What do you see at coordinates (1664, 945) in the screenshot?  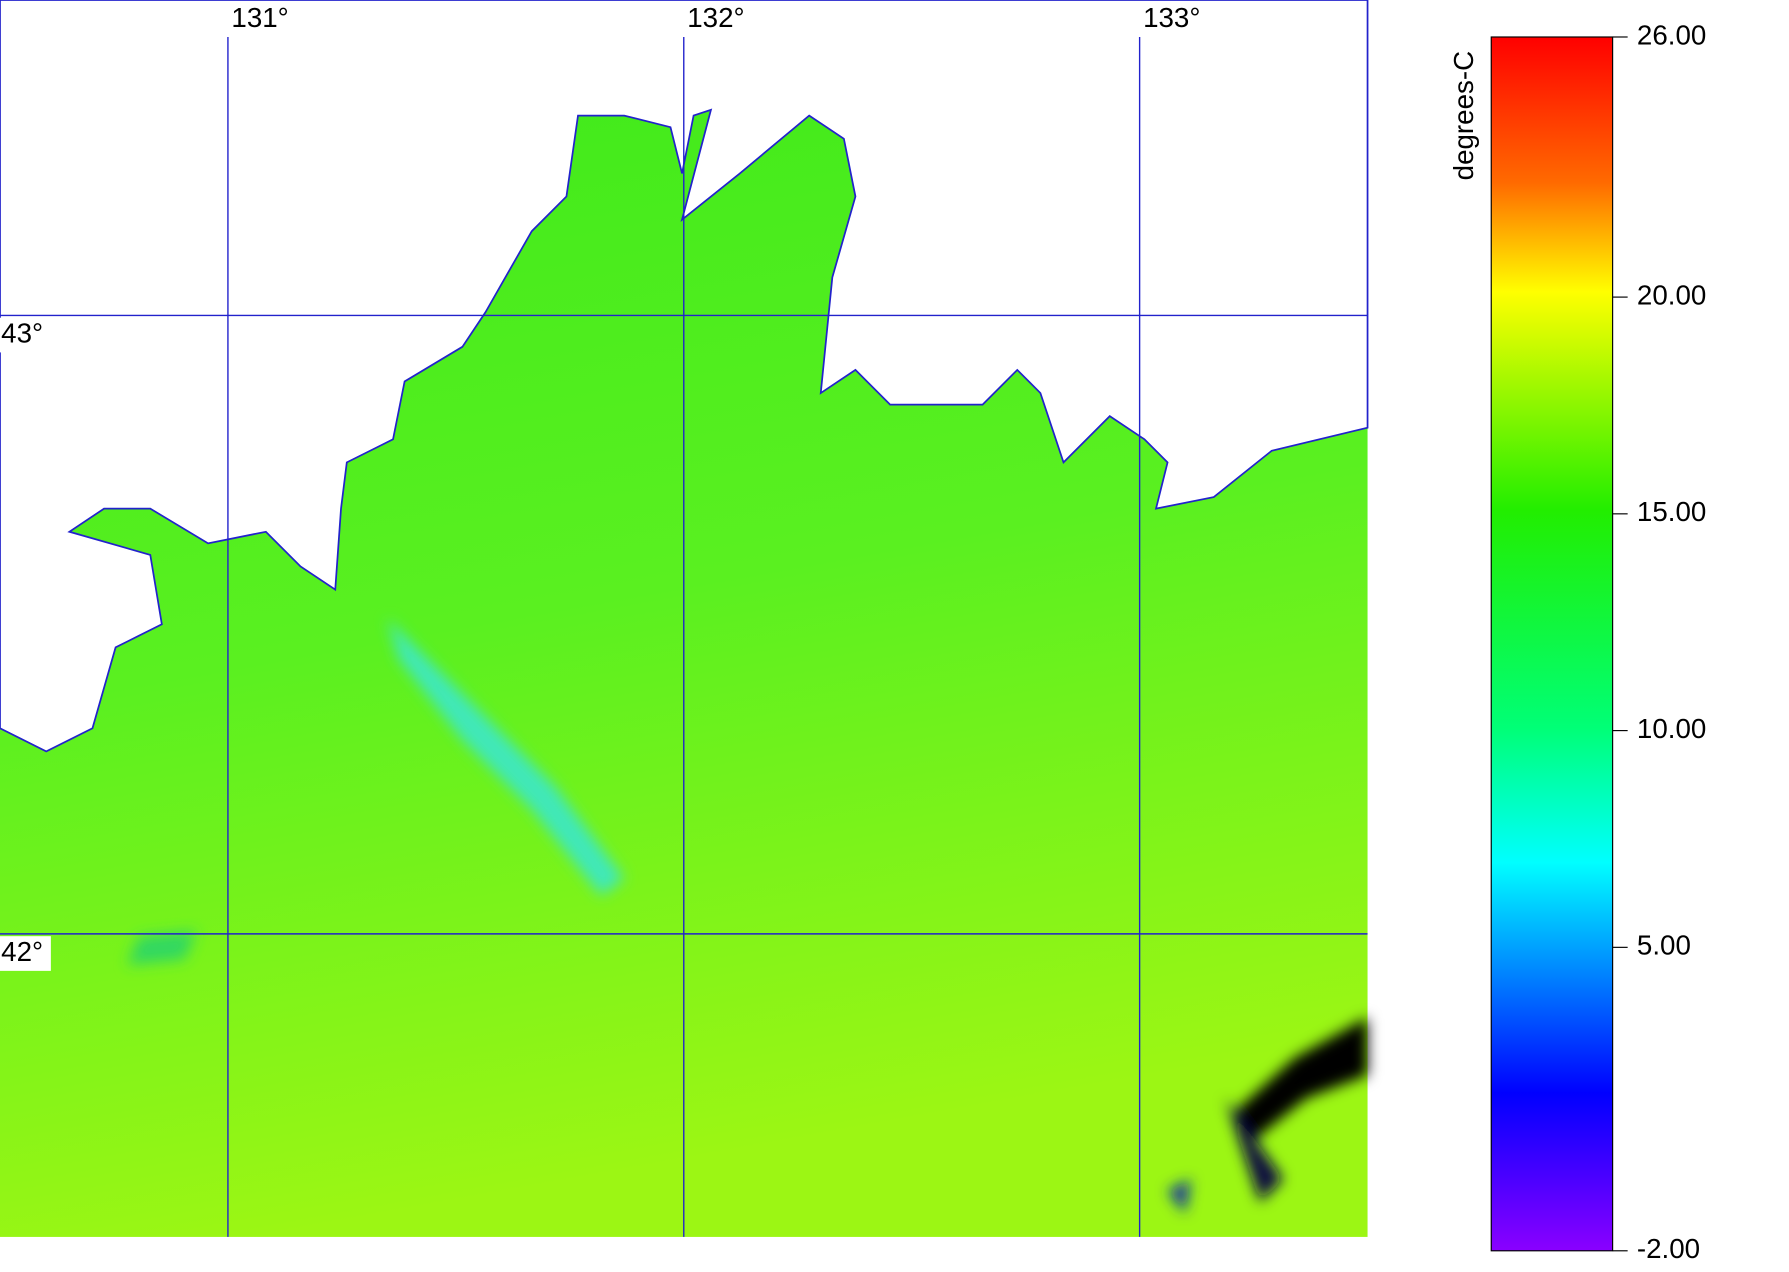 I see `colorbar-tick-label: 5.00` at bounding box center [1664, 945].